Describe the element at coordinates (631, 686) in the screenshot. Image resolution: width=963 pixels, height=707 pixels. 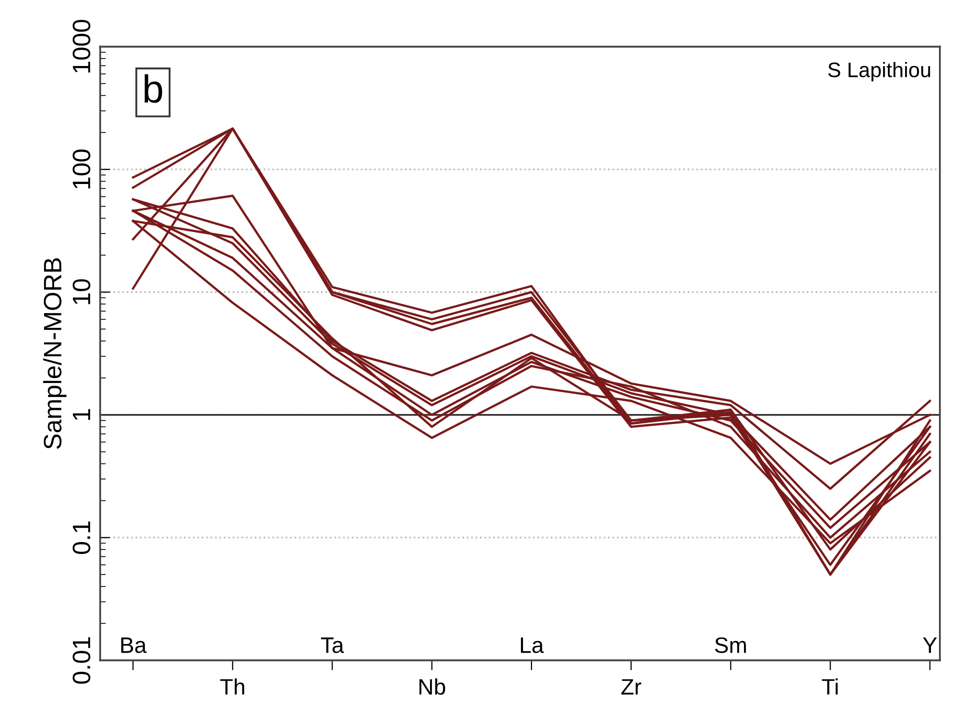
I see `x-tick-label: Zr` at that location.